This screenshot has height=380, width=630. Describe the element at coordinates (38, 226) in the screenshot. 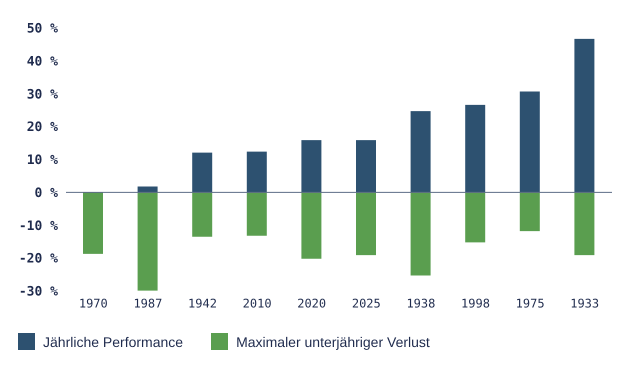

I see `y-tick-label: -10 %` at that location.